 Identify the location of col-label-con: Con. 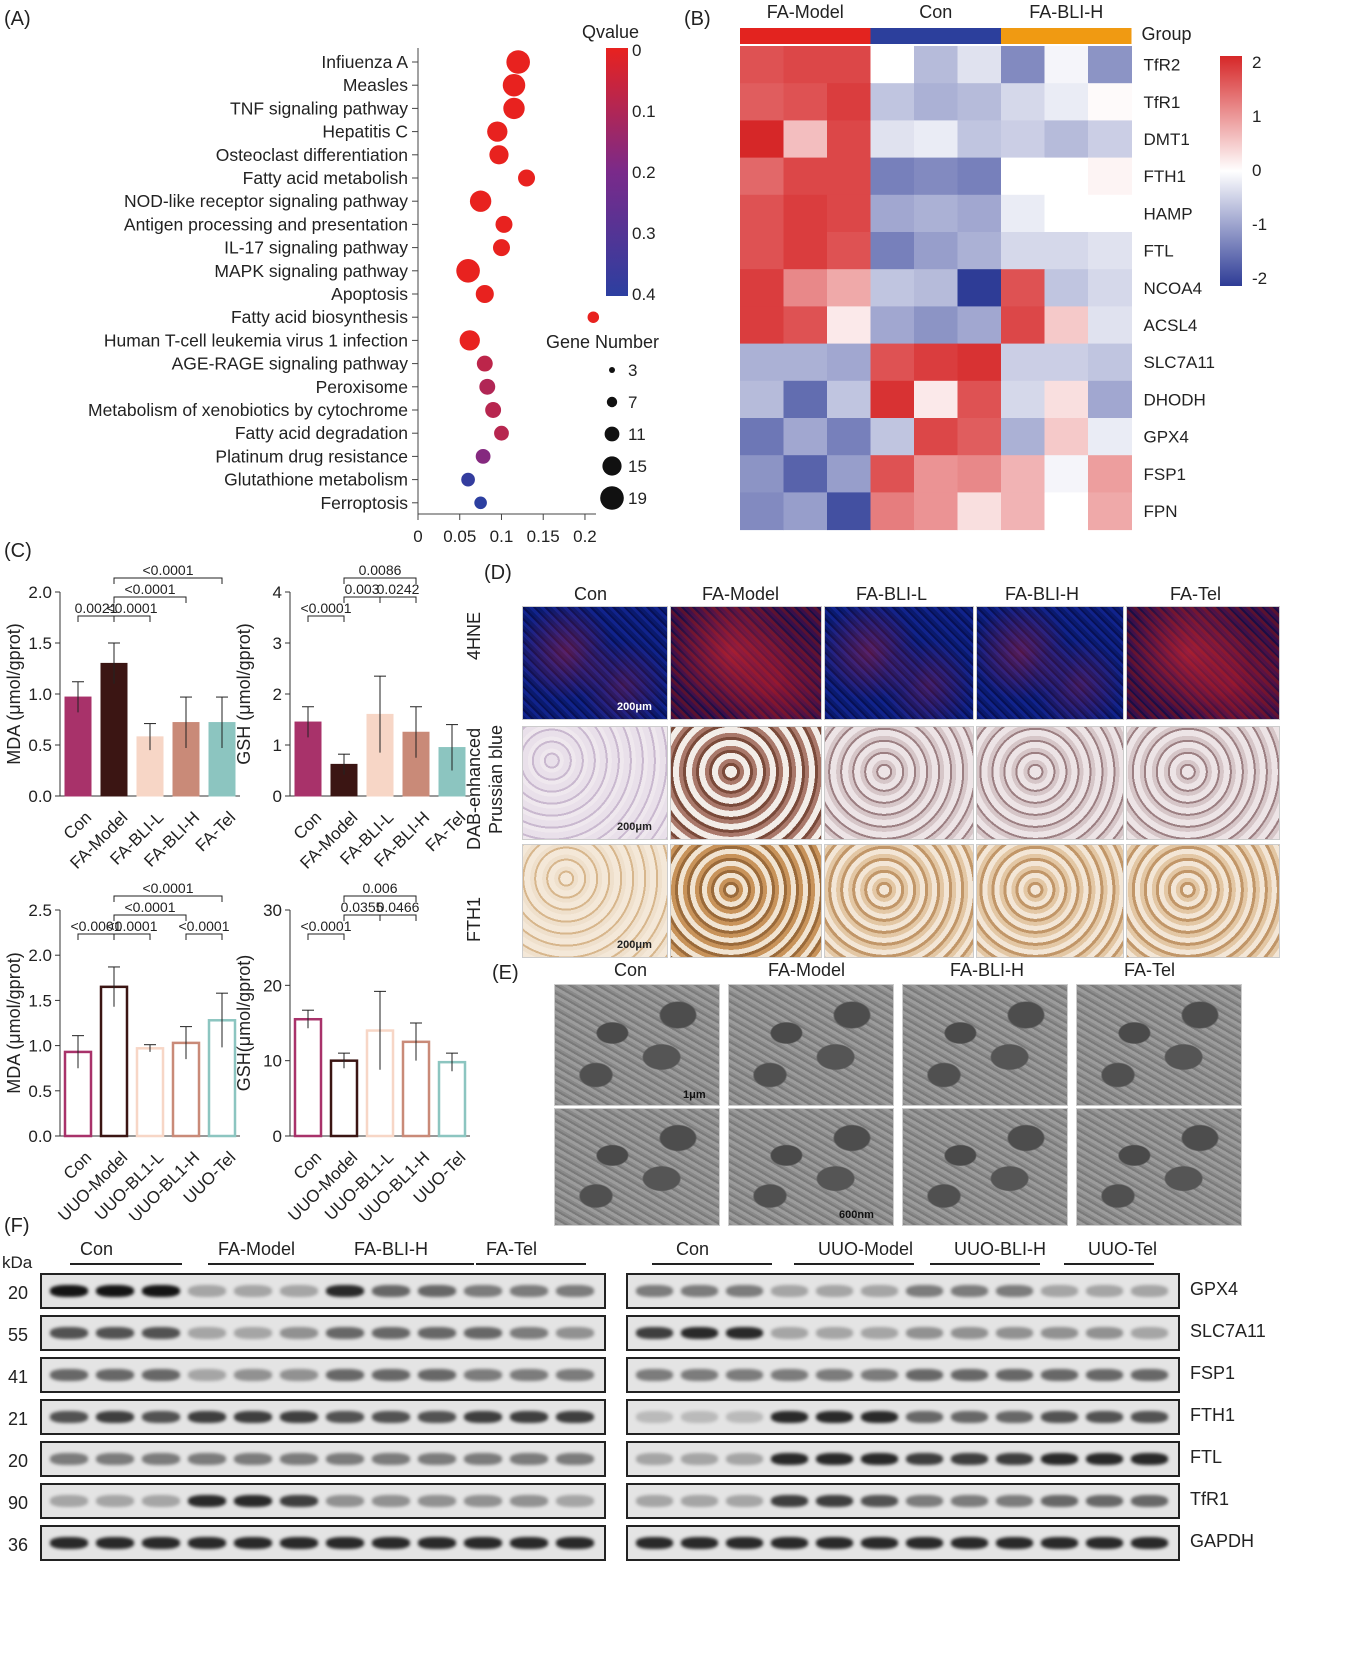
(591, 594).